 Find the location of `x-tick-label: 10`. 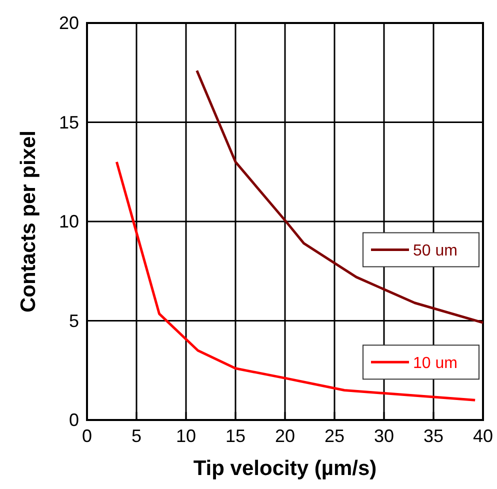

x-tick-label: 10 is located at coordinates (186, 436).